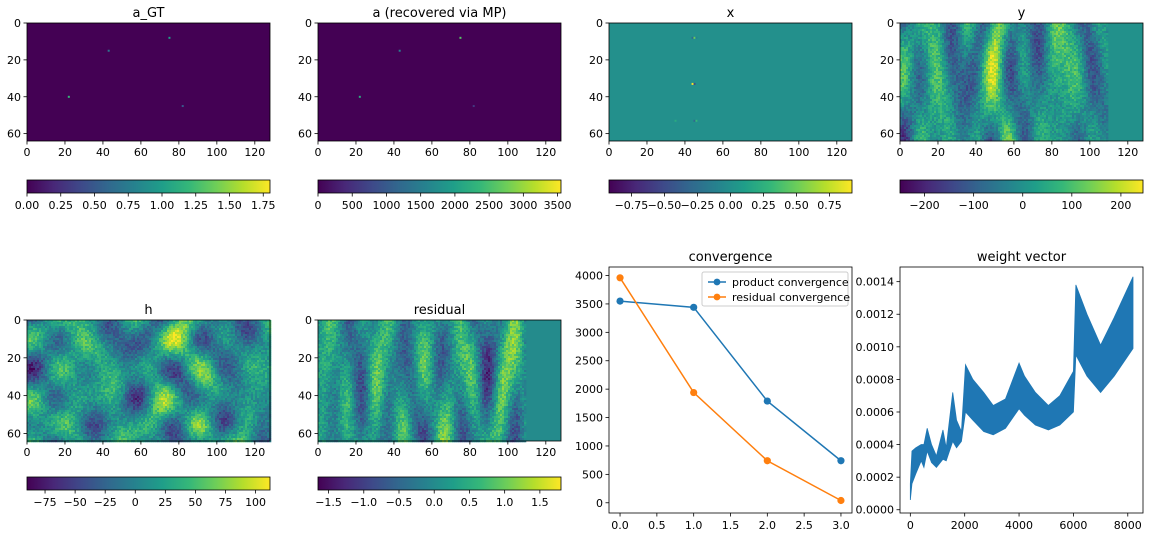 This screenshot has width=1150, height=539. Describe the element at coordinates (148, 13) in the screenshot. I see `panel-title: a_GT` at that location.